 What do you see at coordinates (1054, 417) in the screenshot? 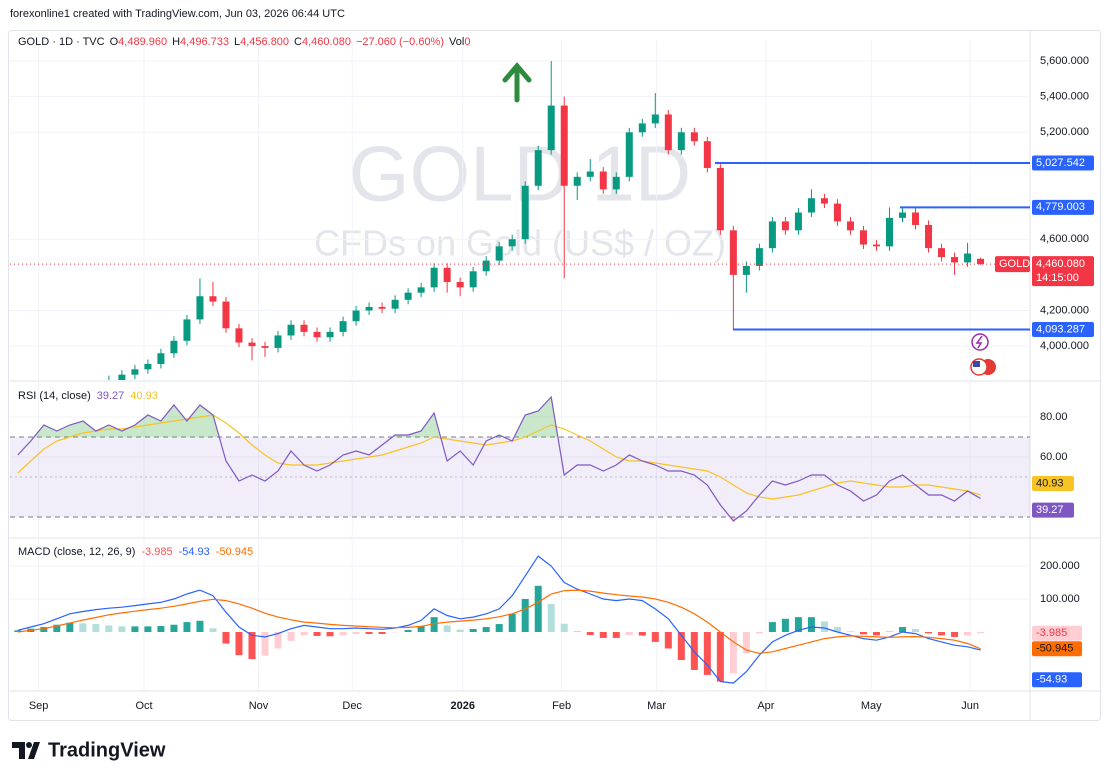
I see `y-tick-label: 80.00` at bounding box center [1054, 417].